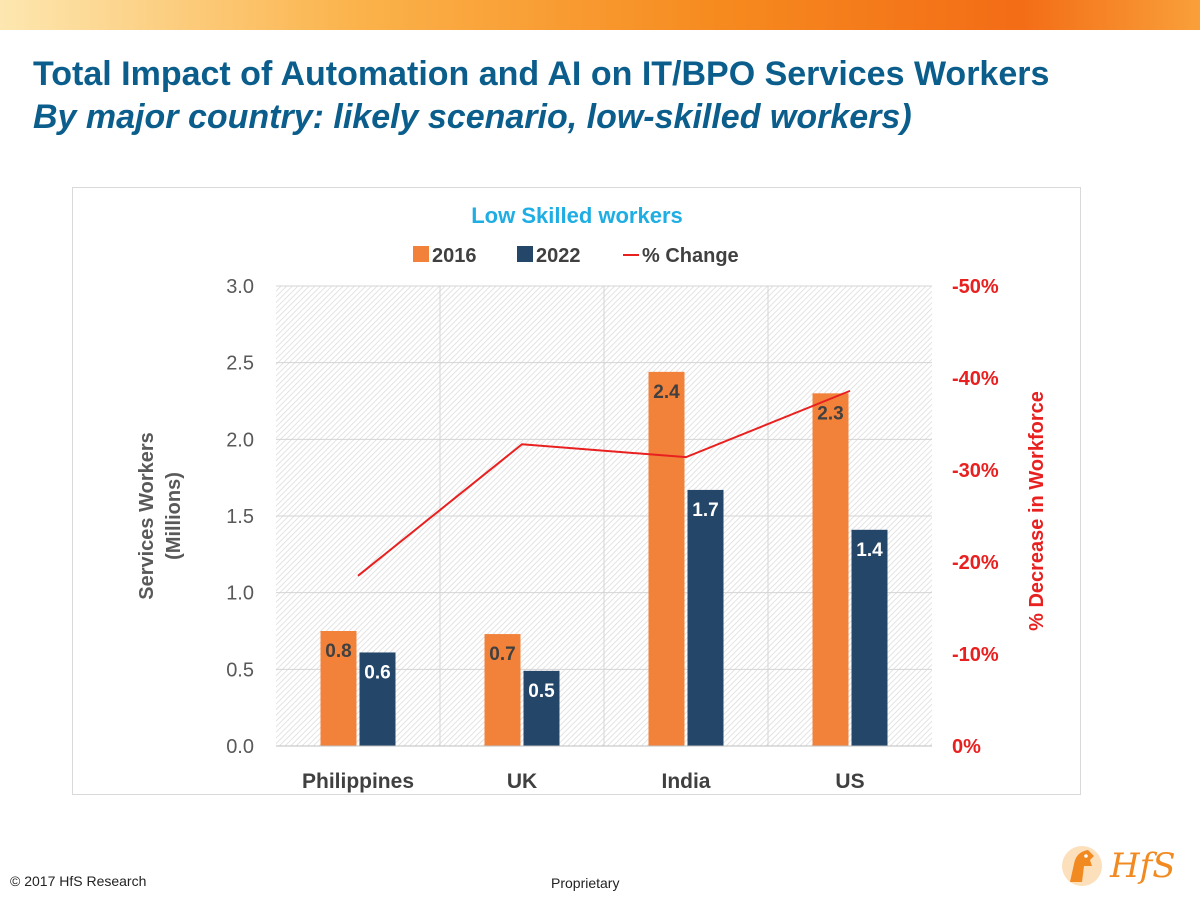  Describe the element at coordinates (966, 747) in the screenshot. I see `y2-tick-label: 0%` at that location.